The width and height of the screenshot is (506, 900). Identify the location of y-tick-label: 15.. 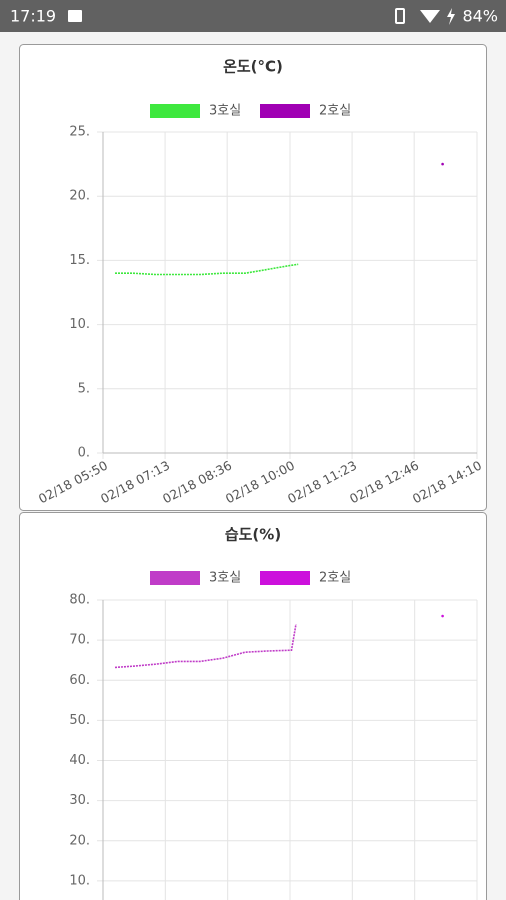
(79, 260).